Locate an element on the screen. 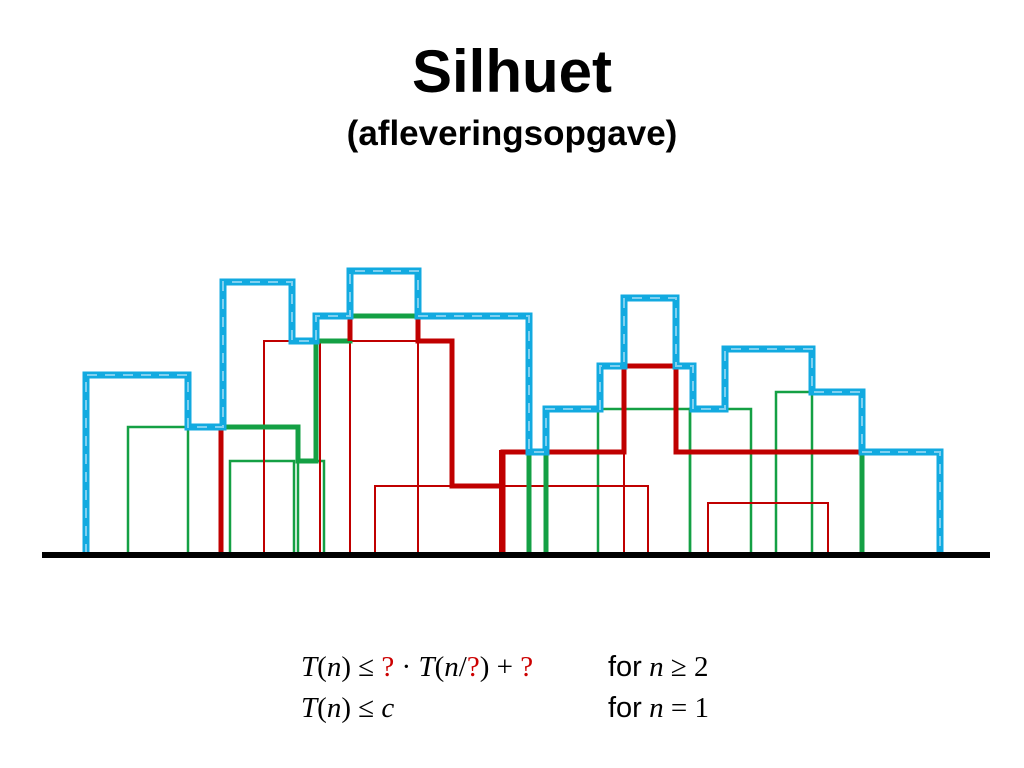 This screenshot has width=1024, height=768. plus-sign: + is located at coordinates (505, 667).